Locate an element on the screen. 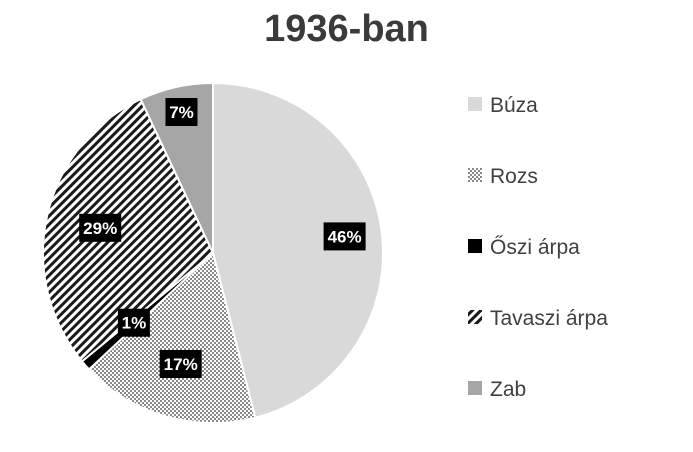  svg-text: 29% is located at coordinates (100, 228).